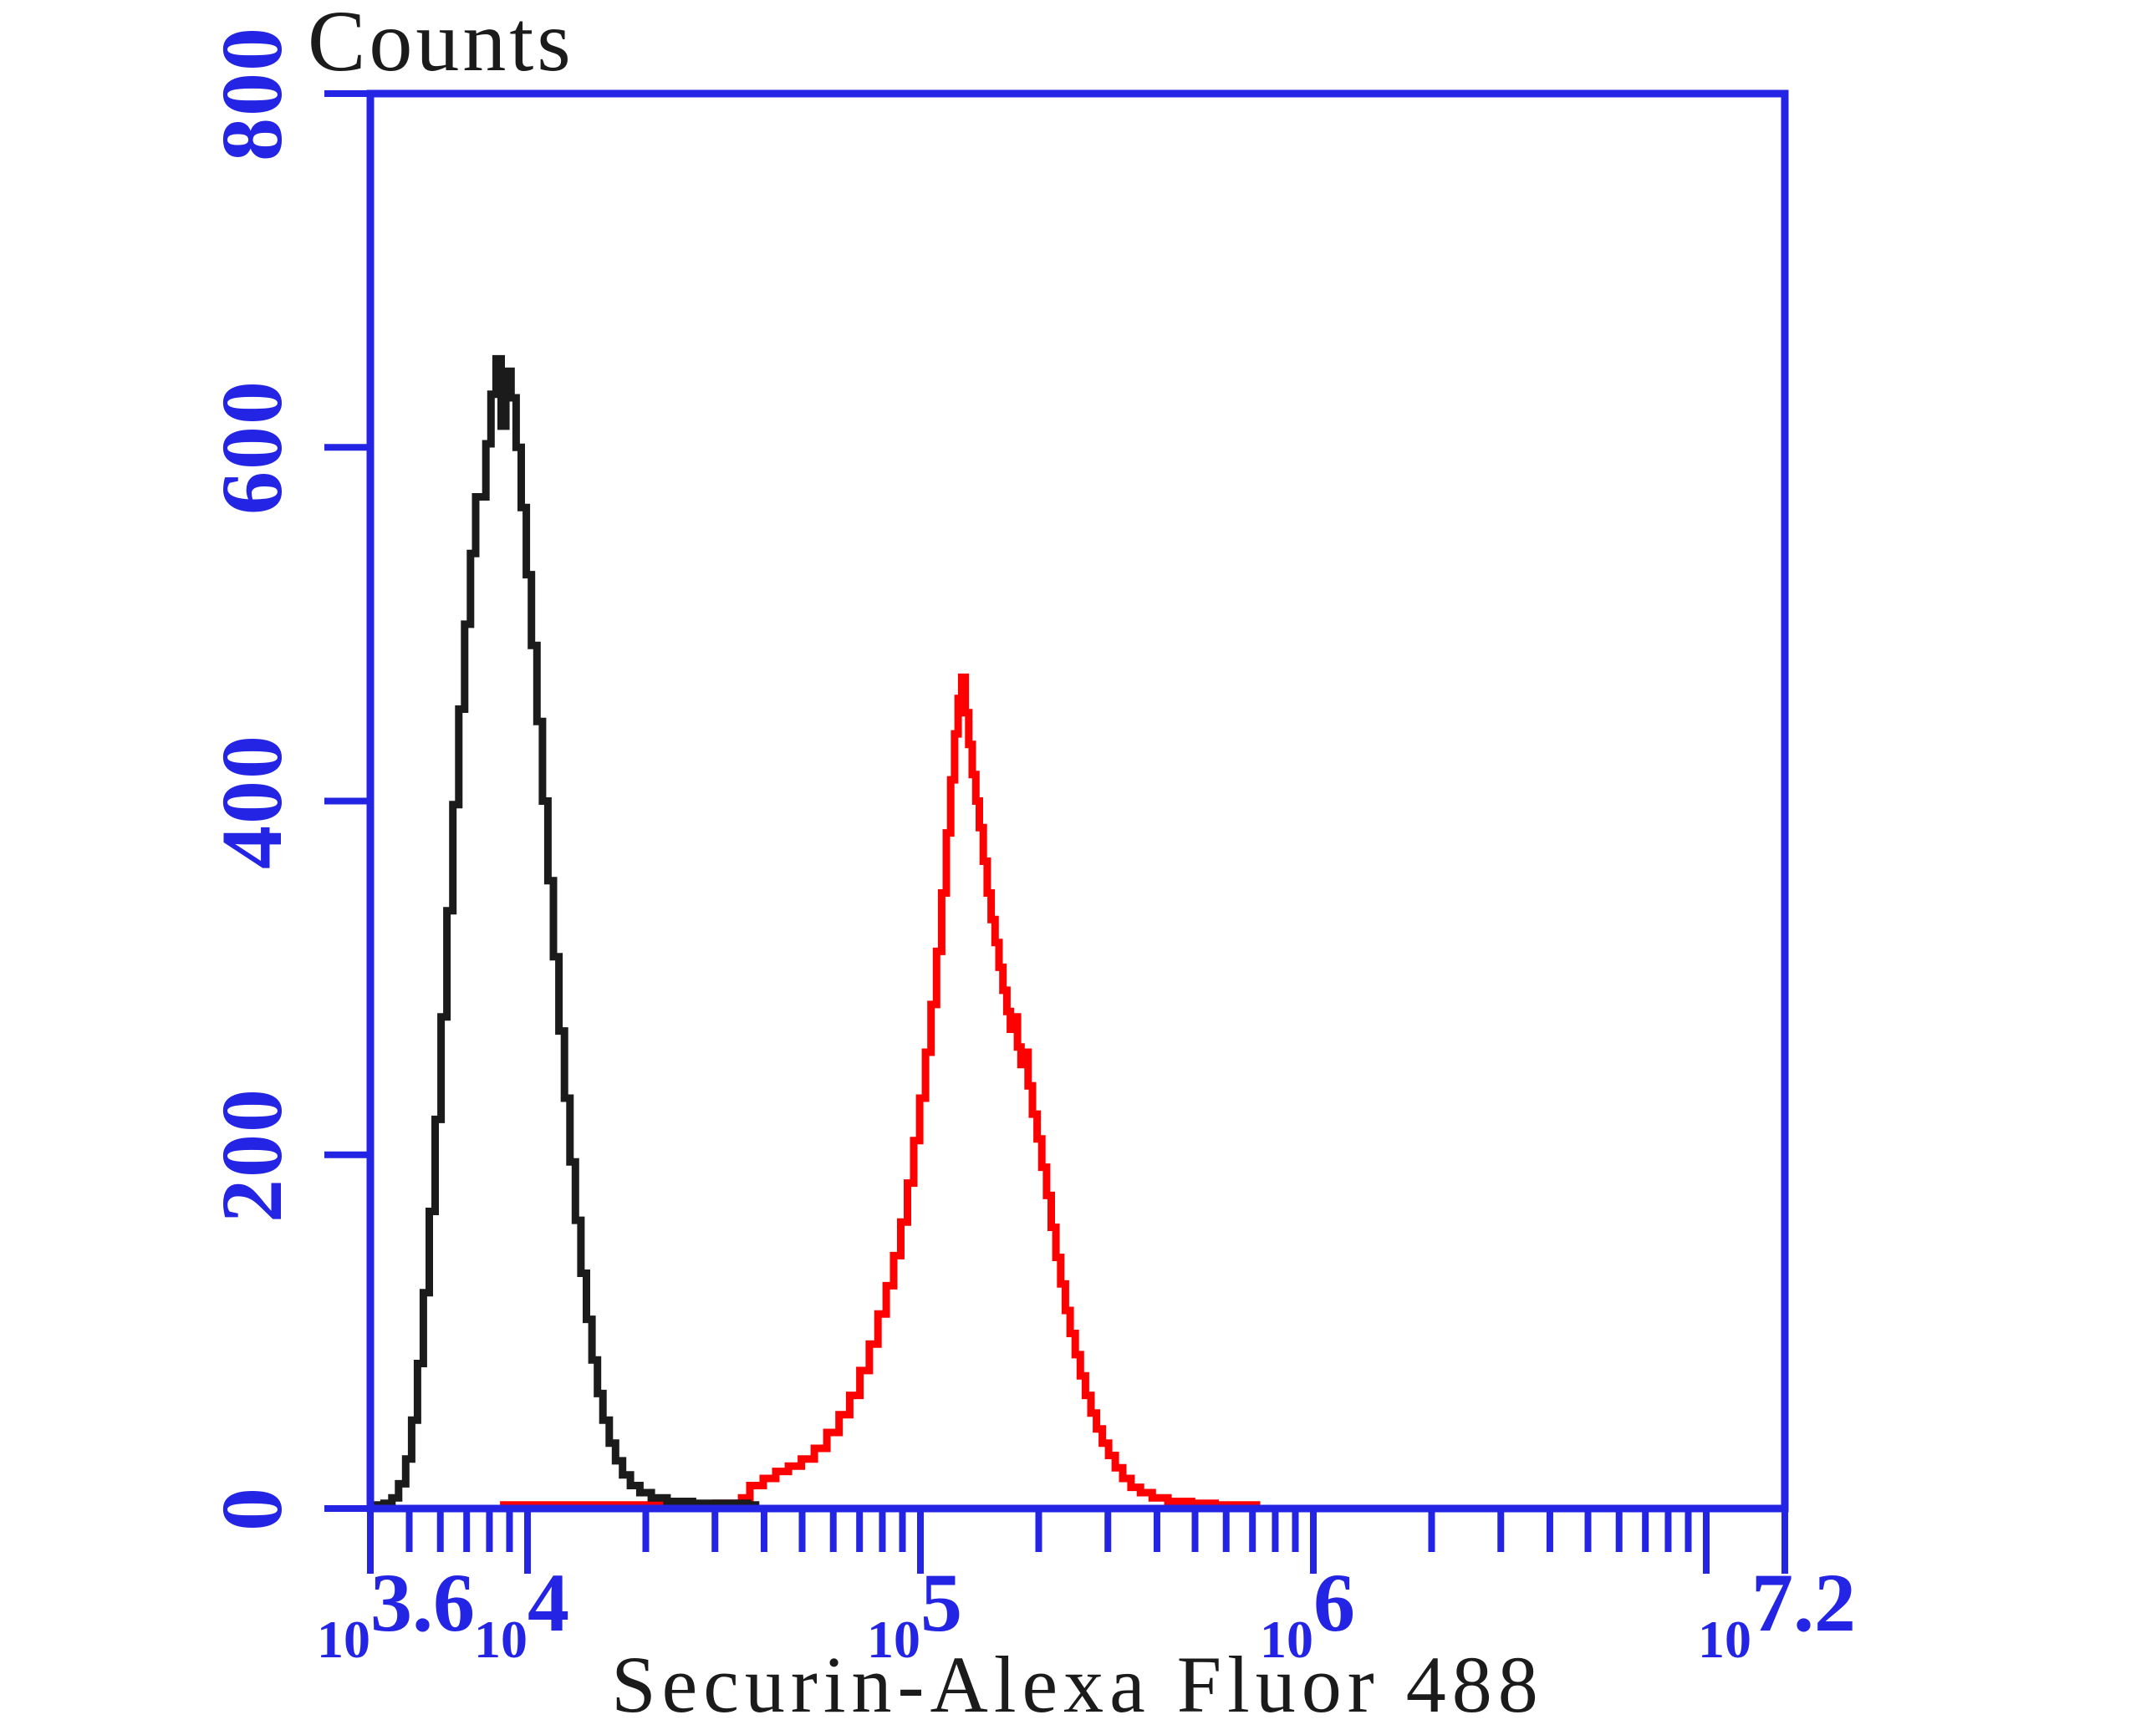 The image size is (2156, 1730). What do you see at coordinates (565, 932) in the screenshot?
I see `black-histogram-curve` at bounding box center [565, 932].